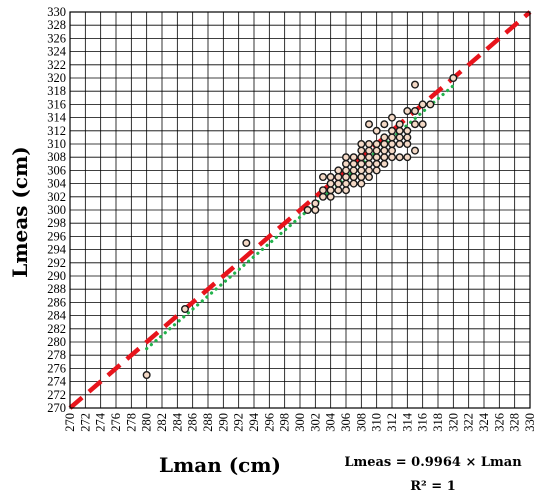  Describe the element at coordinates (433, 462) in the screenshot. I see `equation-annotation: Lmeas = 0.9964 × Lman` at that location.